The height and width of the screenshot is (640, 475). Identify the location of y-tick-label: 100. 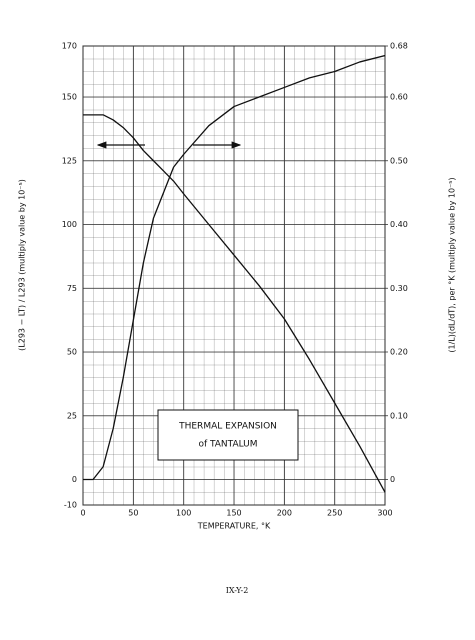
(69, 224).